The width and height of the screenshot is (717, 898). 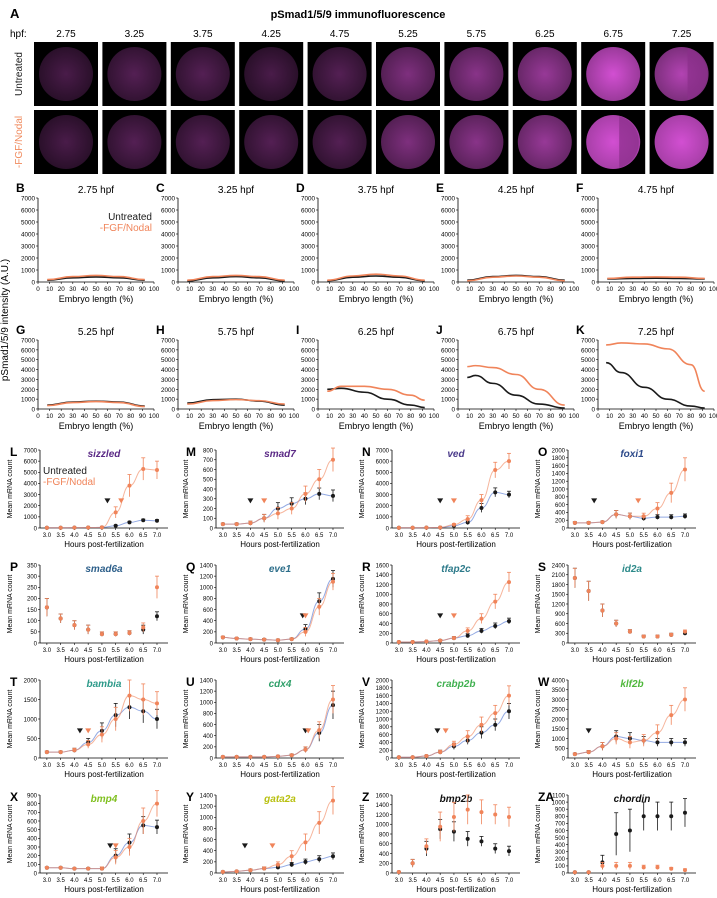 What do you see at coordinates (120, 416) in the screenshot?
I see `x-tick-label: 70` at bounding box center [120, 416].